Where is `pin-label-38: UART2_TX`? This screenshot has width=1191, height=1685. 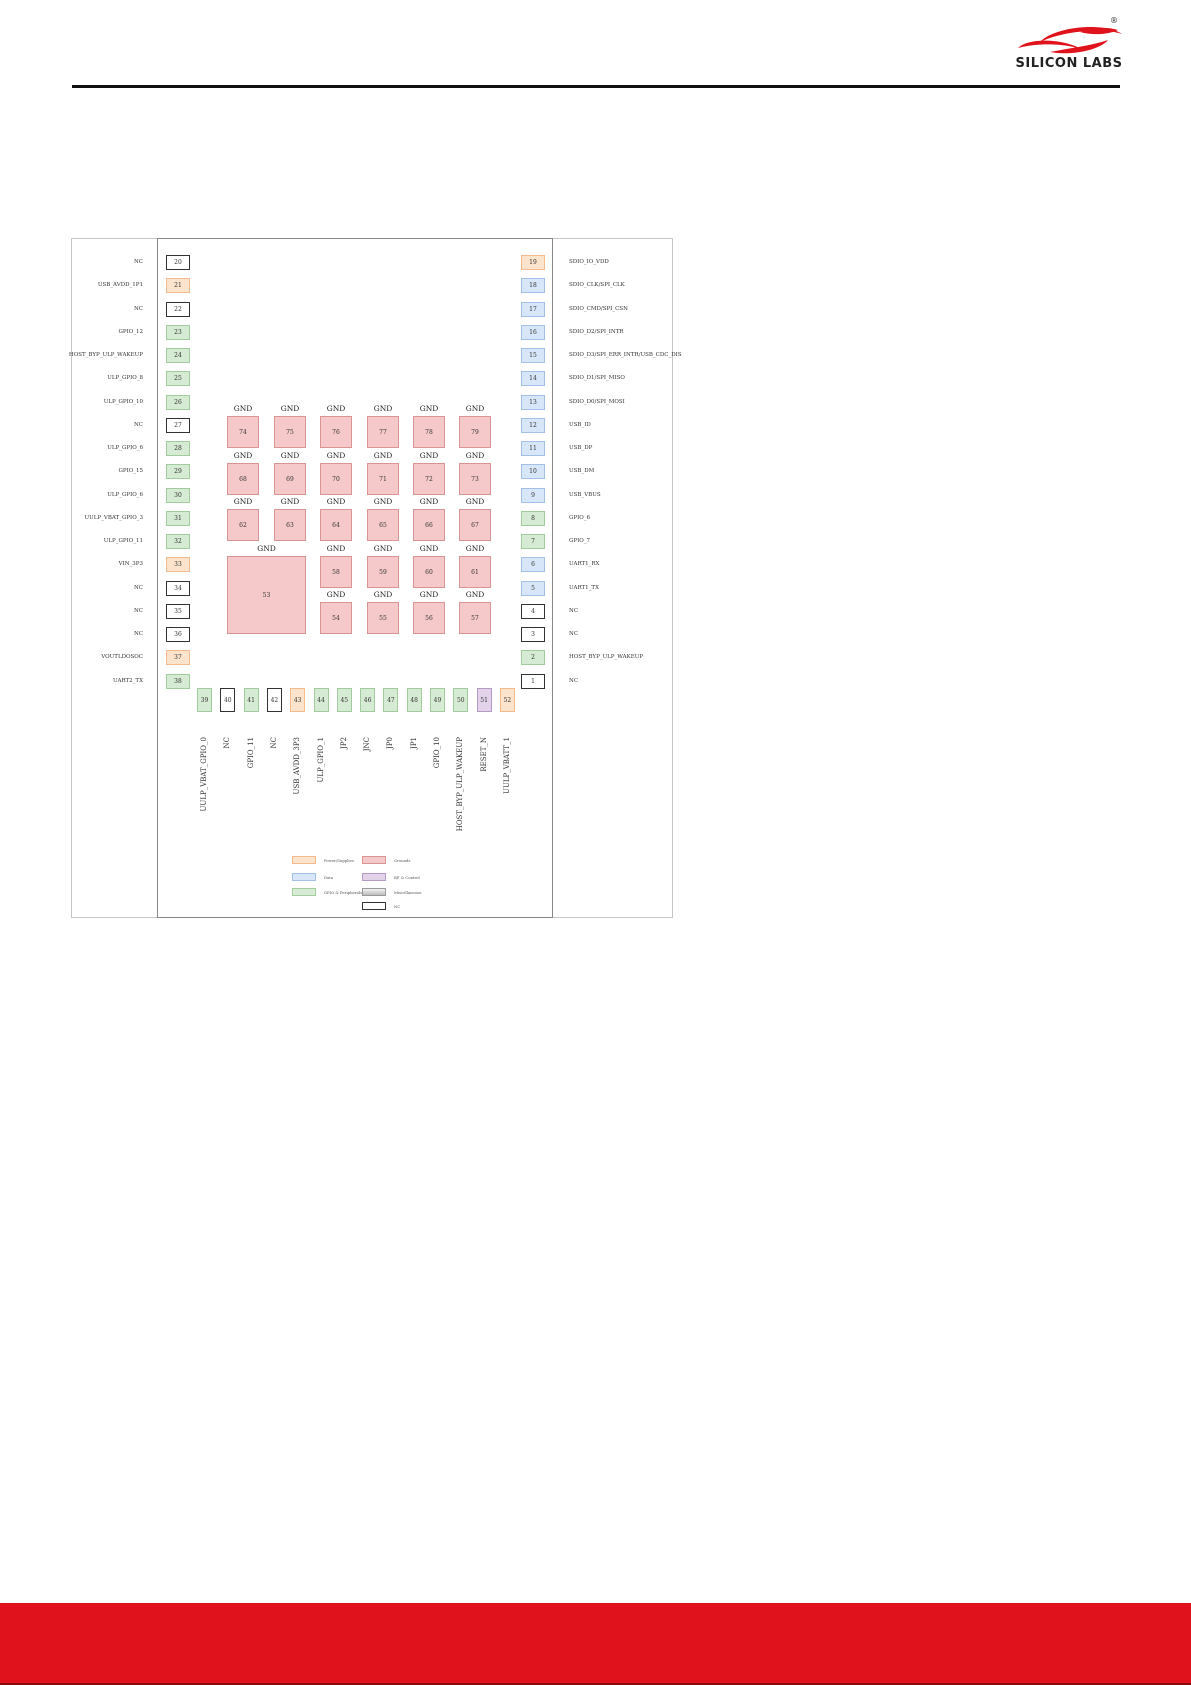 pin-label-38: UART2_TX is located at coordinates (128, 680).